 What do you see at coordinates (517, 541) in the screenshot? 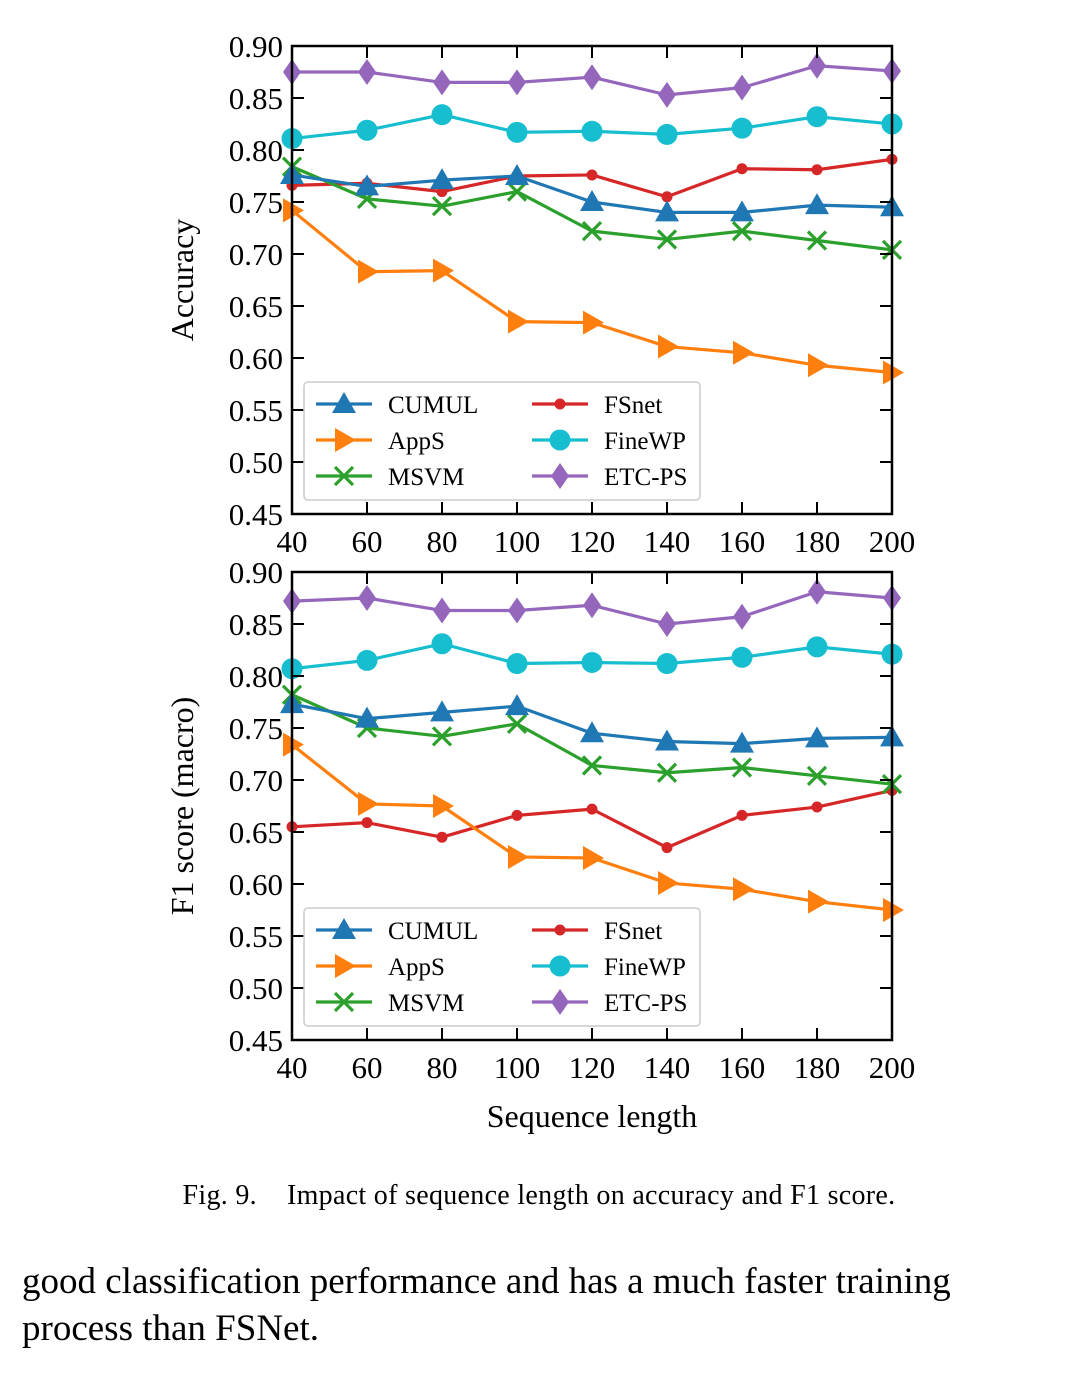
I see `x-tick-label: 100` at bounding box center [517, 541].